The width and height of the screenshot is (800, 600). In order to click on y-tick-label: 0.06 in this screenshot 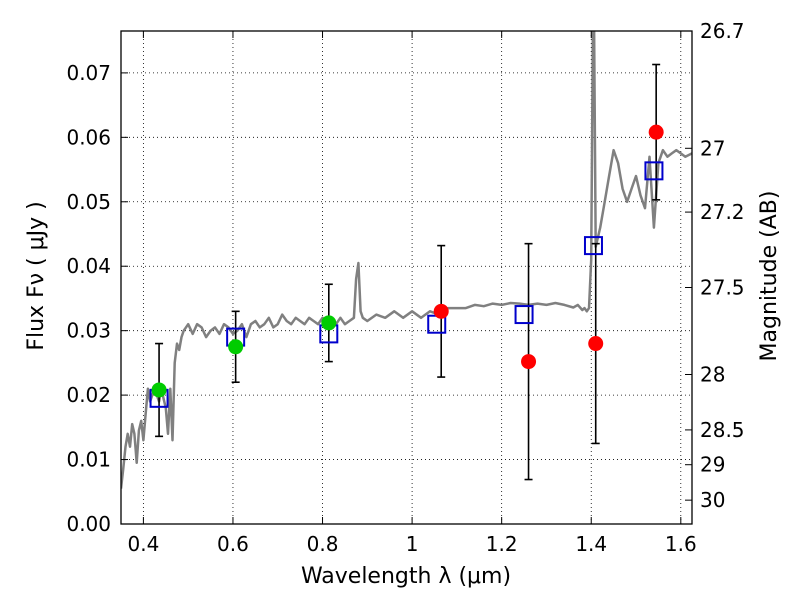, I will do `click(88, 137)`.